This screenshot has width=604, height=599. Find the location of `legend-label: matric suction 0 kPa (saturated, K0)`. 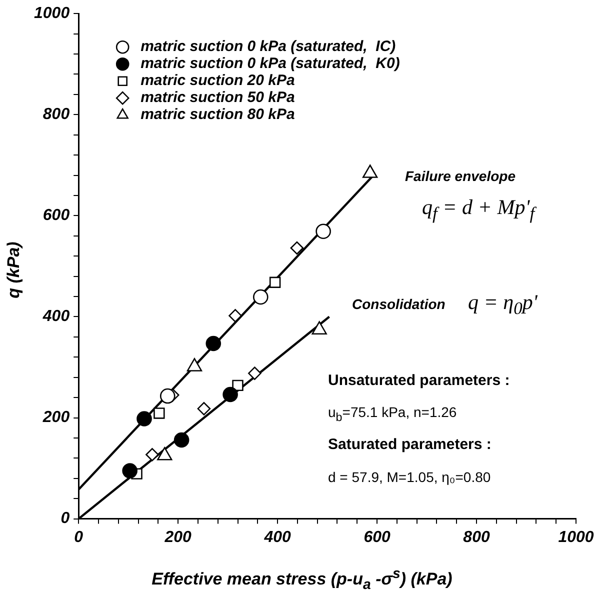

legend-label: matric suction 0 kPa (saturated, K0) is located at coordinates (270, 63).